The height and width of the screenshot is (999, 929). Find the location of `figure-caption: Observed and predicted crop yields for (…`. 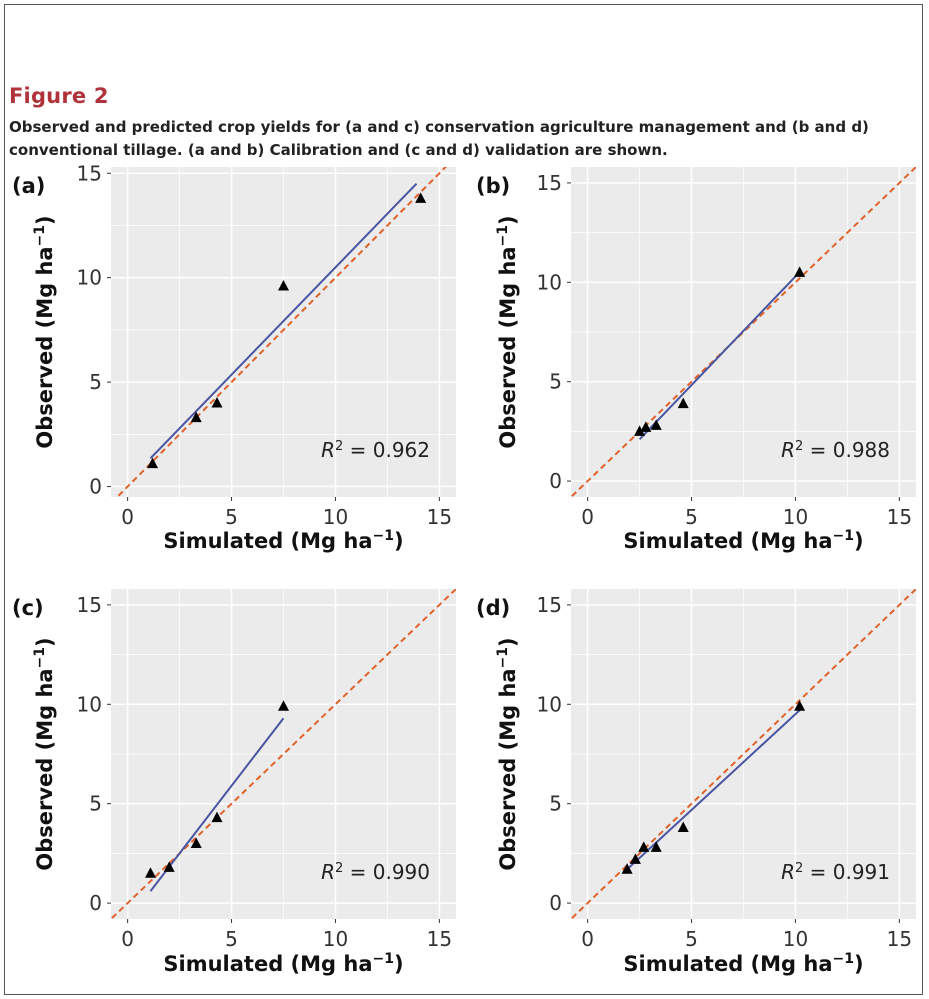

figure-caption: Observed and predicted crop yields for (… is located at coordinates (439, 138).